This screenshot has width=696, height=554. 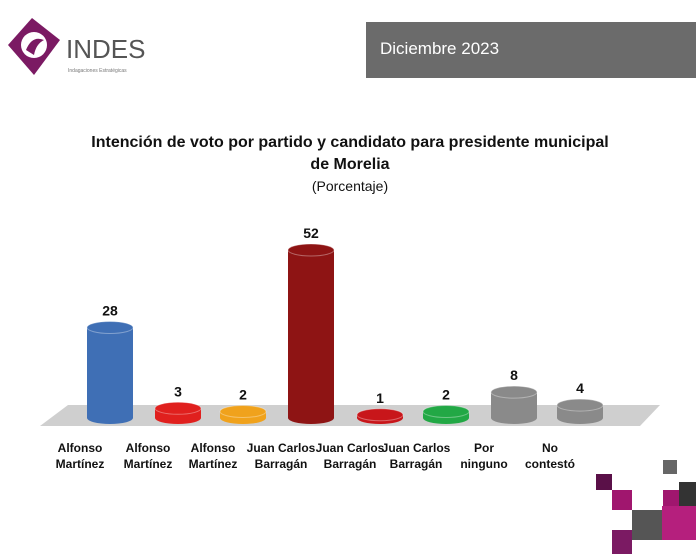 What do you see at coordinates (549, 456) in the screenshot?
I see `x-tick-label: No contestó` at bounding box center [549, 456].